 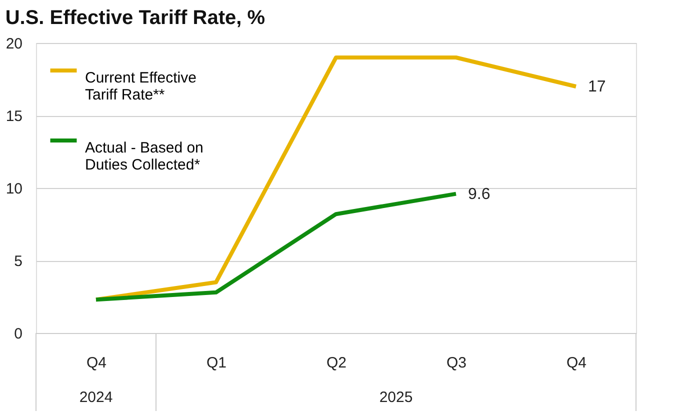 I want to click on text: 2025, so click(x=396, y=397).